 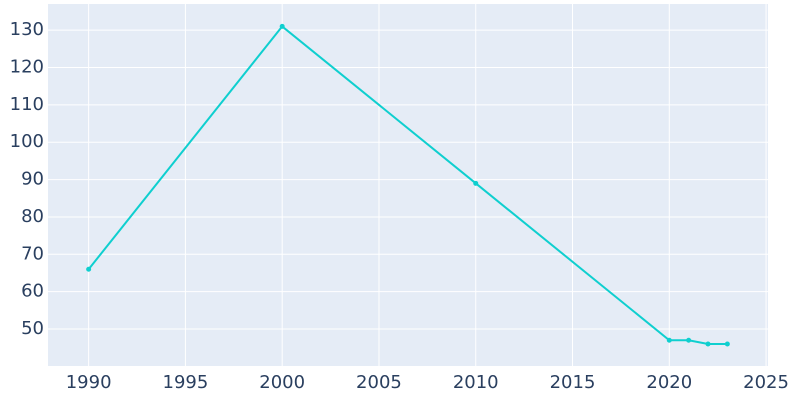 What do you see at coordinates (27, 141) in the screenshot?
I see `y-tick-label: 100` at bounding box center [27, 141].